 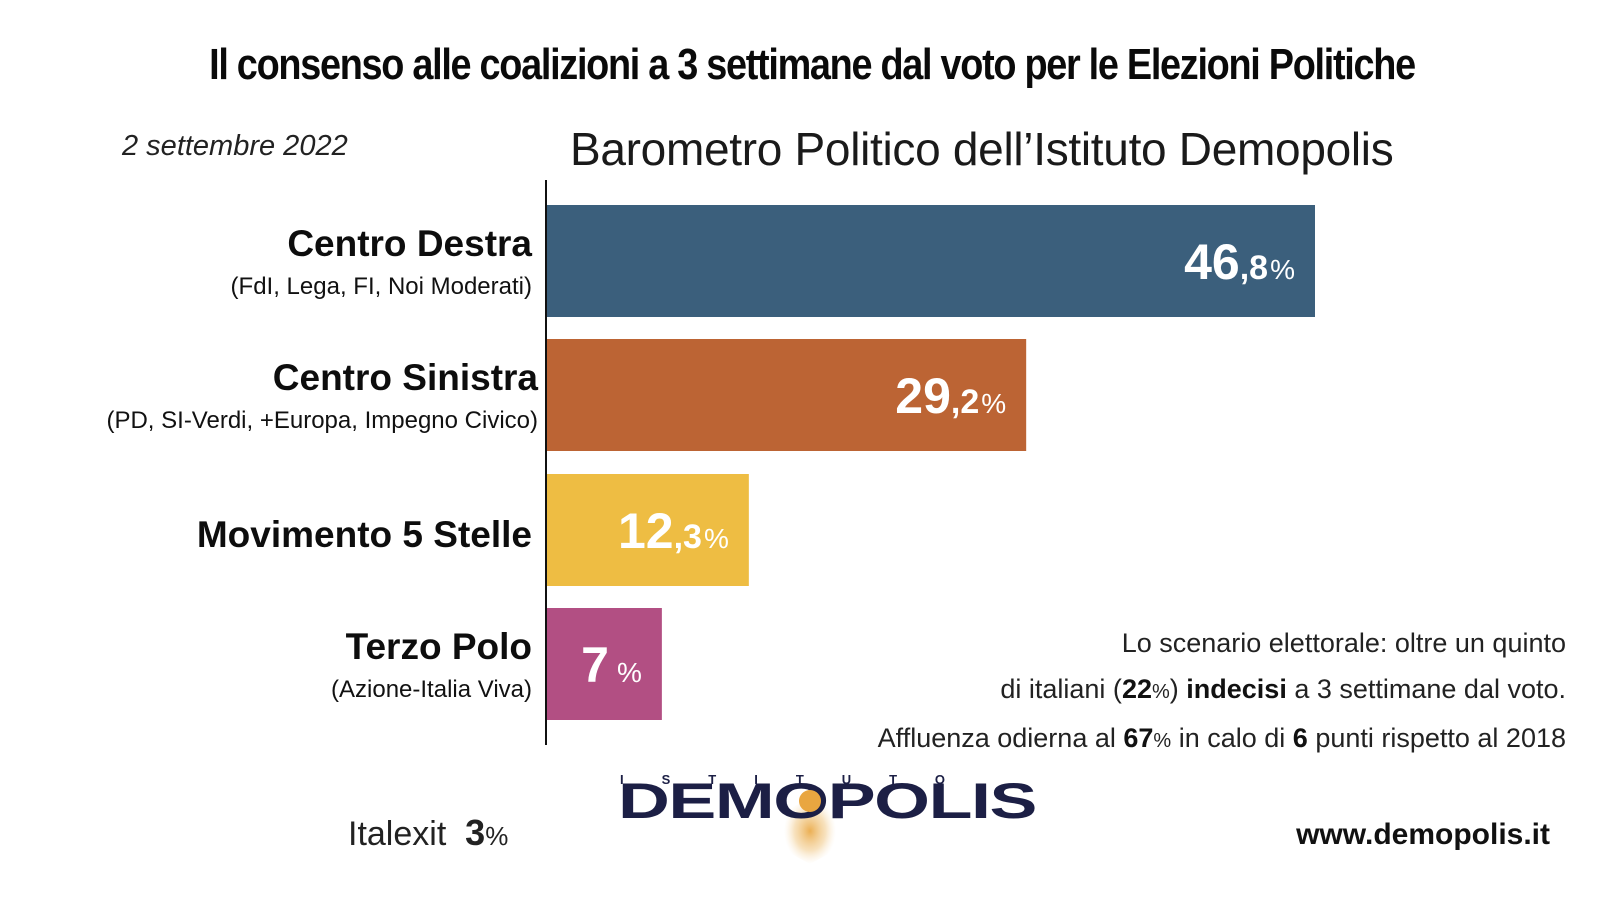 I want to click on category-name: Centro Sinistra, so click(x=405, y=377).